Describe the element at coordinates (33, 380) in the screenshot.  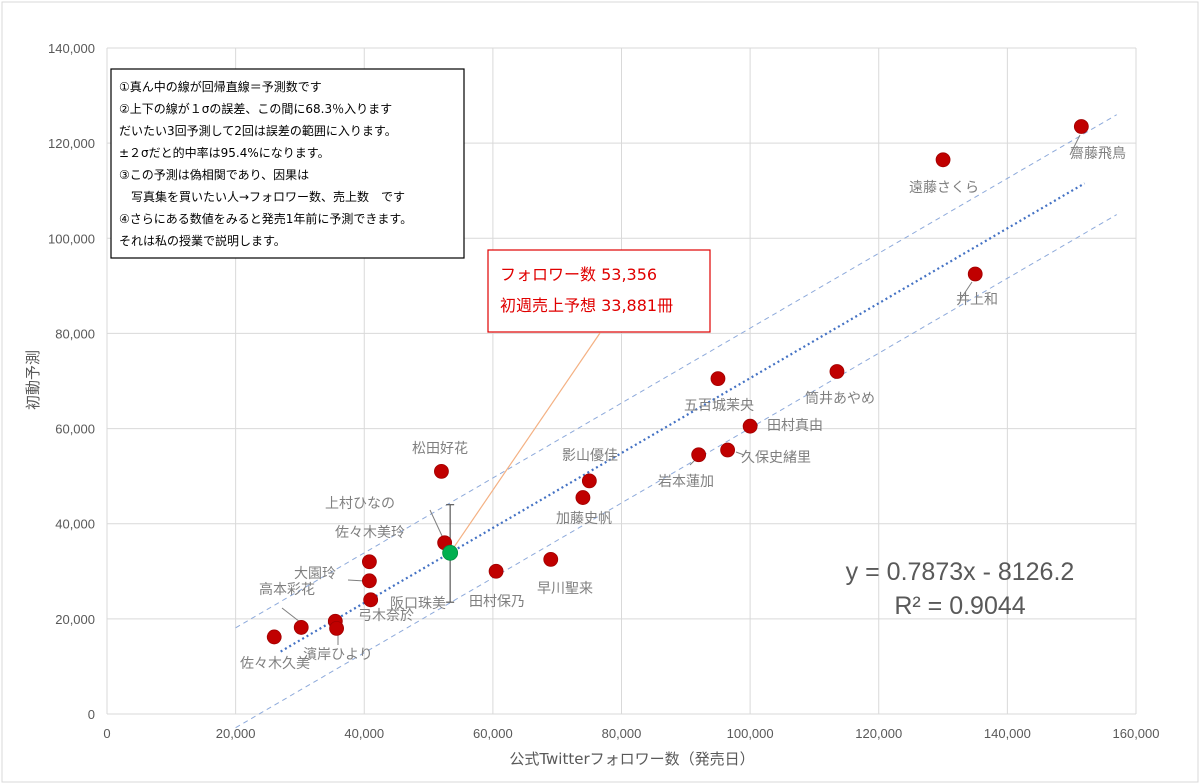
I see `y-axis-label: 初動予測` at that location.